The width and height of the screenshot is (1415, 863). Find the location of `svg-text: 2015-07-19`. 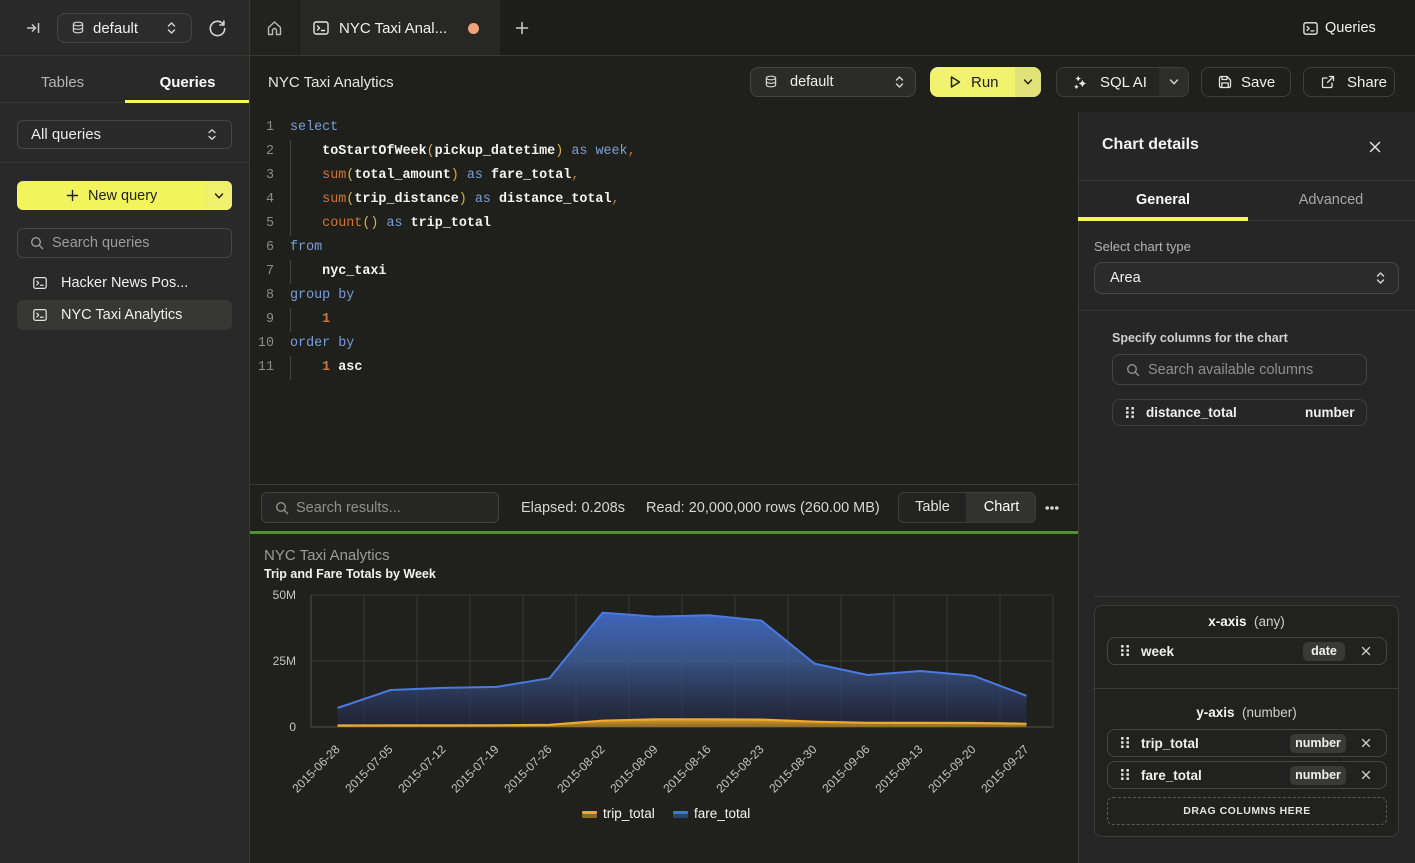

svg-text: 2015-07-19 is located at coordinates (475, 769).